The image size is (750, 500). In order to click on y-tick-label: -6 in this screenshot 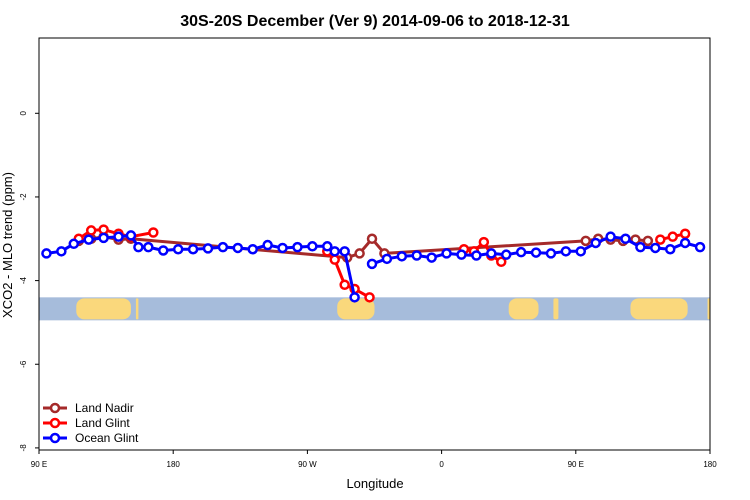, I will do `click(23, 364)`.